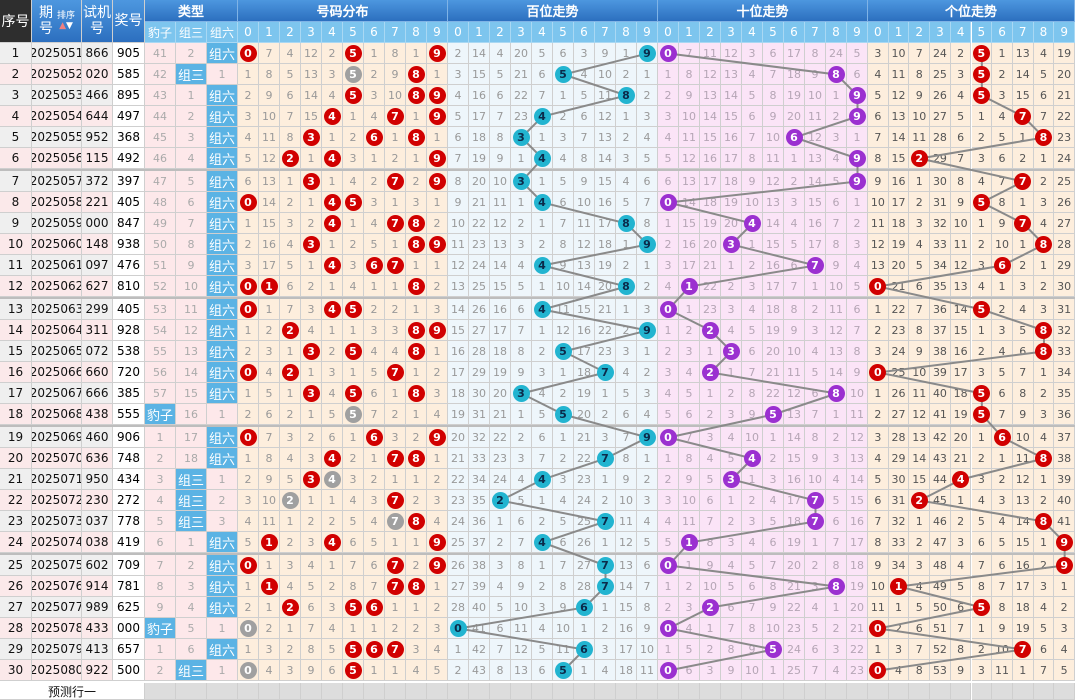 This screenshot has height=700, width=1075. Describe the element at coordinates (458, 414) in the screenshot. I see `hundreds-cell: 19` at that location.